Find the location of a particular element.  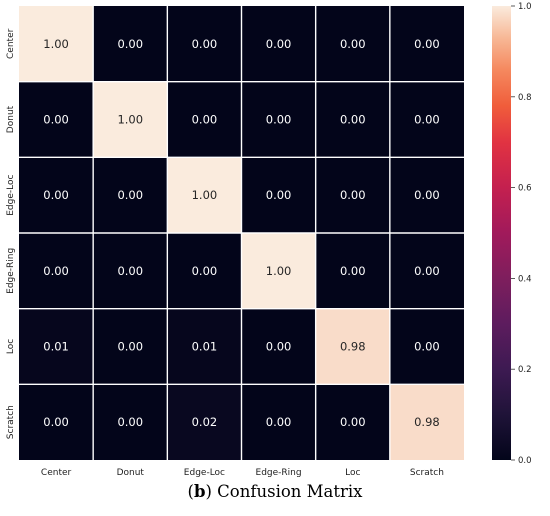

cell-value-label: 0.02 is located at coordinates (205, 422).